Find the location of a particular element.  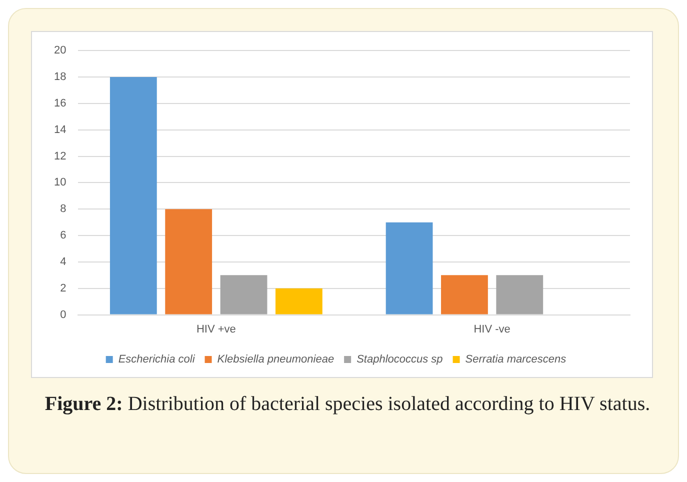

x-tick-label: HIV -ve is located at coordinates (492, 329).